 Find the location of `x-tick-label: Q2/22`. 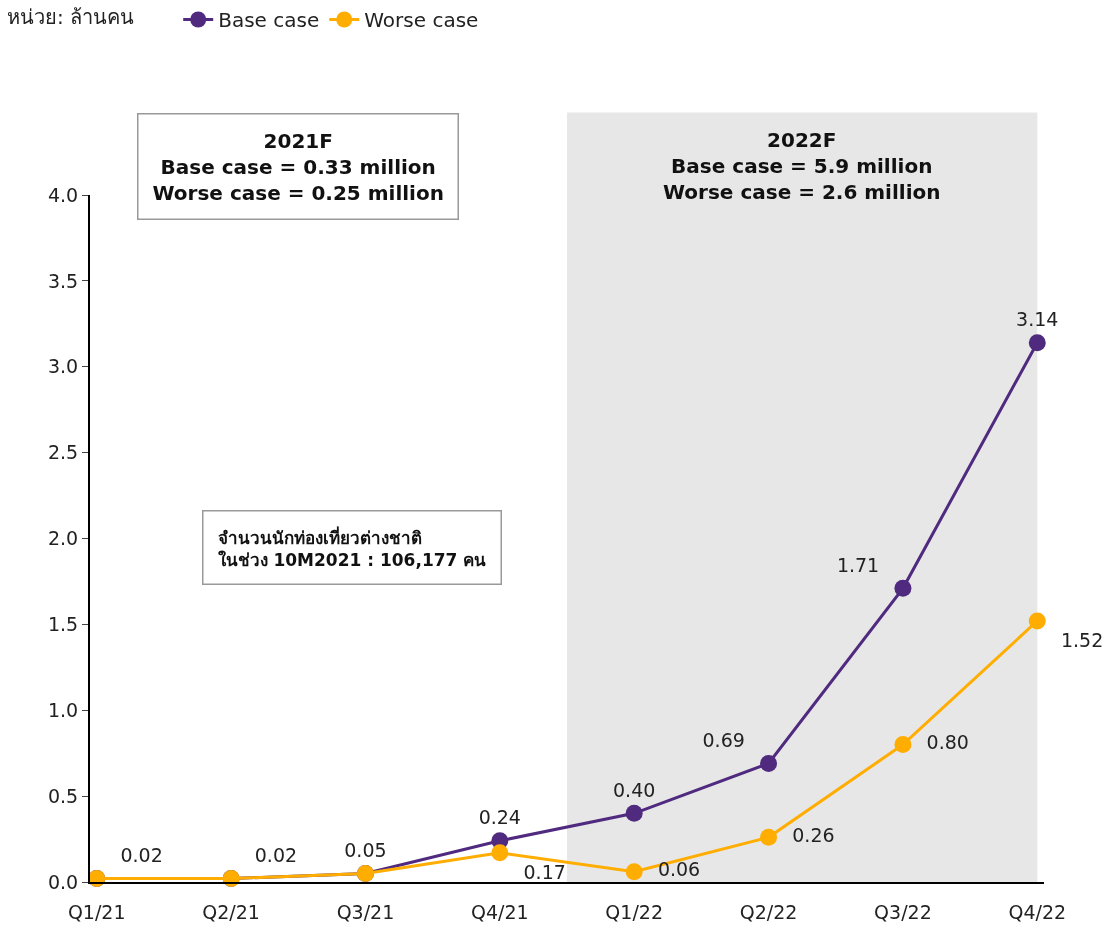

x-tick-label: Q2/22 is located at coordinates (768, 911).